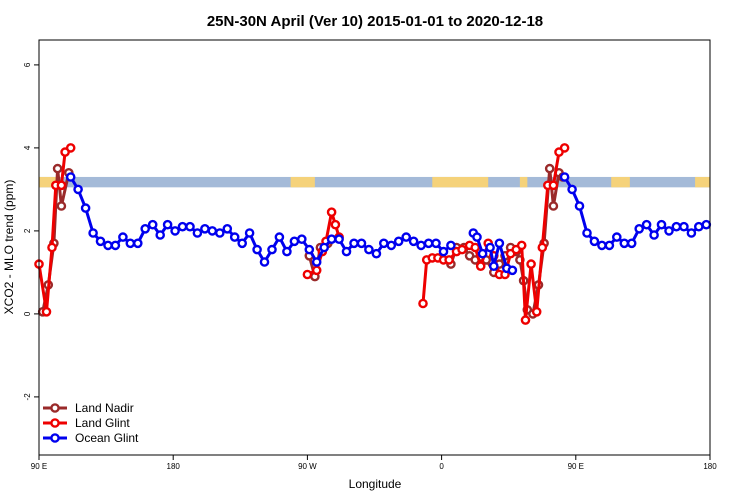 The height and width of the screenshot is (500, 750). Describe the element at coordinates (104, 408) in the screenshot. I see `legend-label: Land Nadir` at that location.